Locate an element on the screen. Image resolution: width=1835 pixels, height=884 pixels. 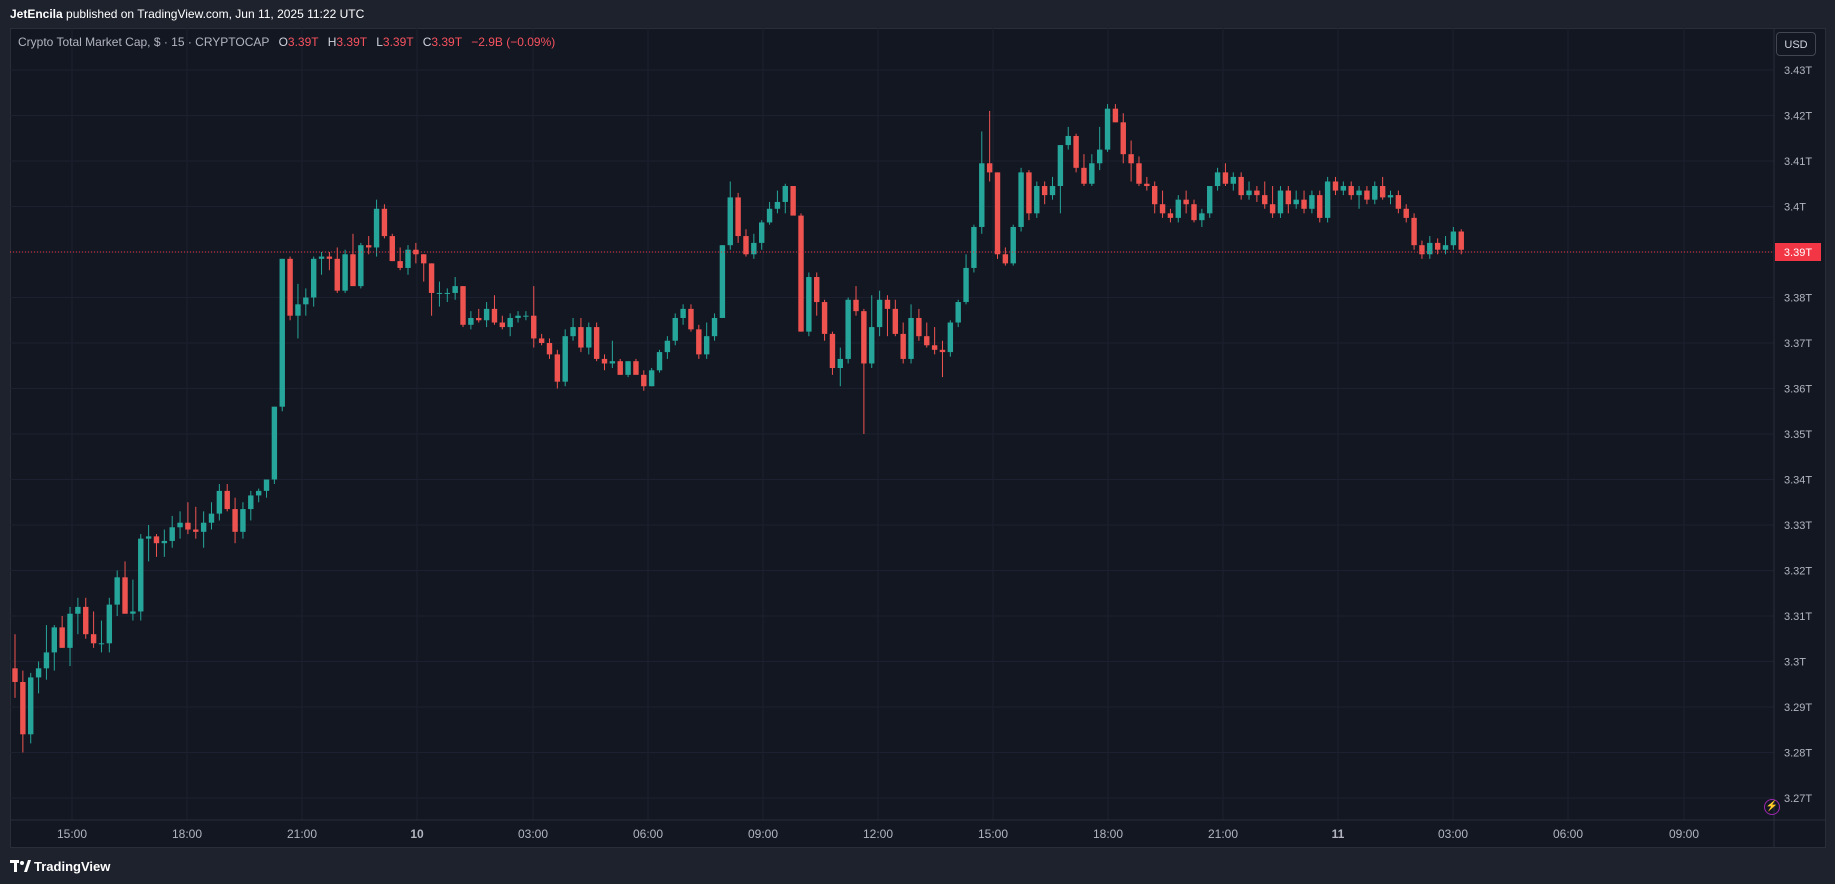
x-tick-label: 03:00 is located at coordinates (1453, 834).